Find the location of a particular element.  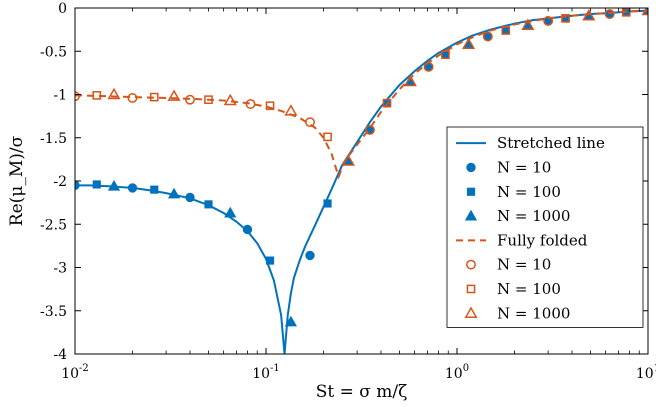

y-tick-label: -3.5 is located at coordinates (53, 312).